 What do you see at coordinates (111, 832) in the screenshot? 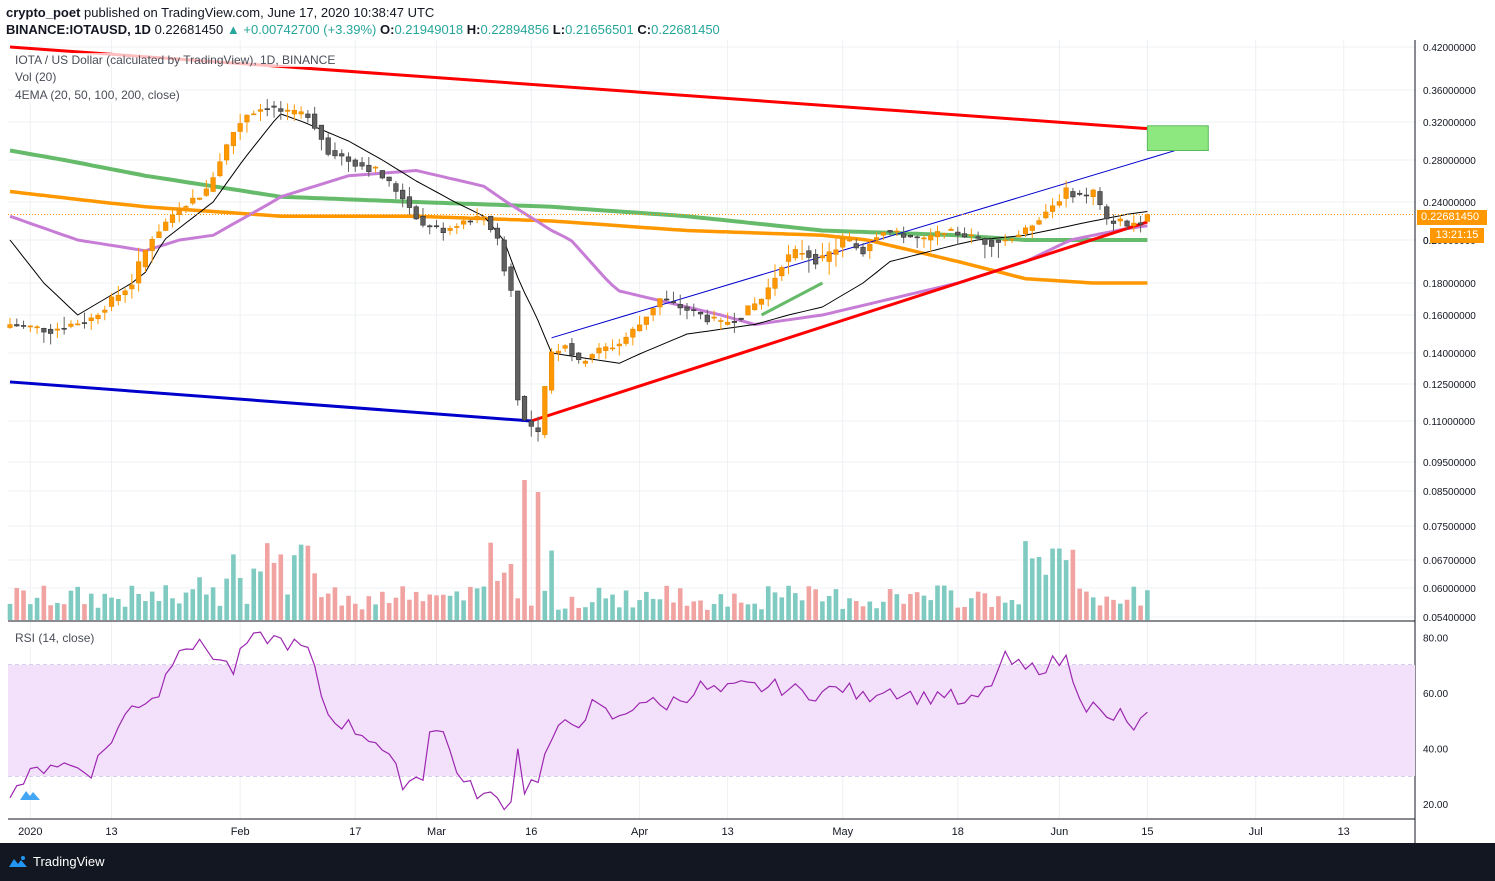
I see `time-tick-label: 13` at bounding box center [111, 832].